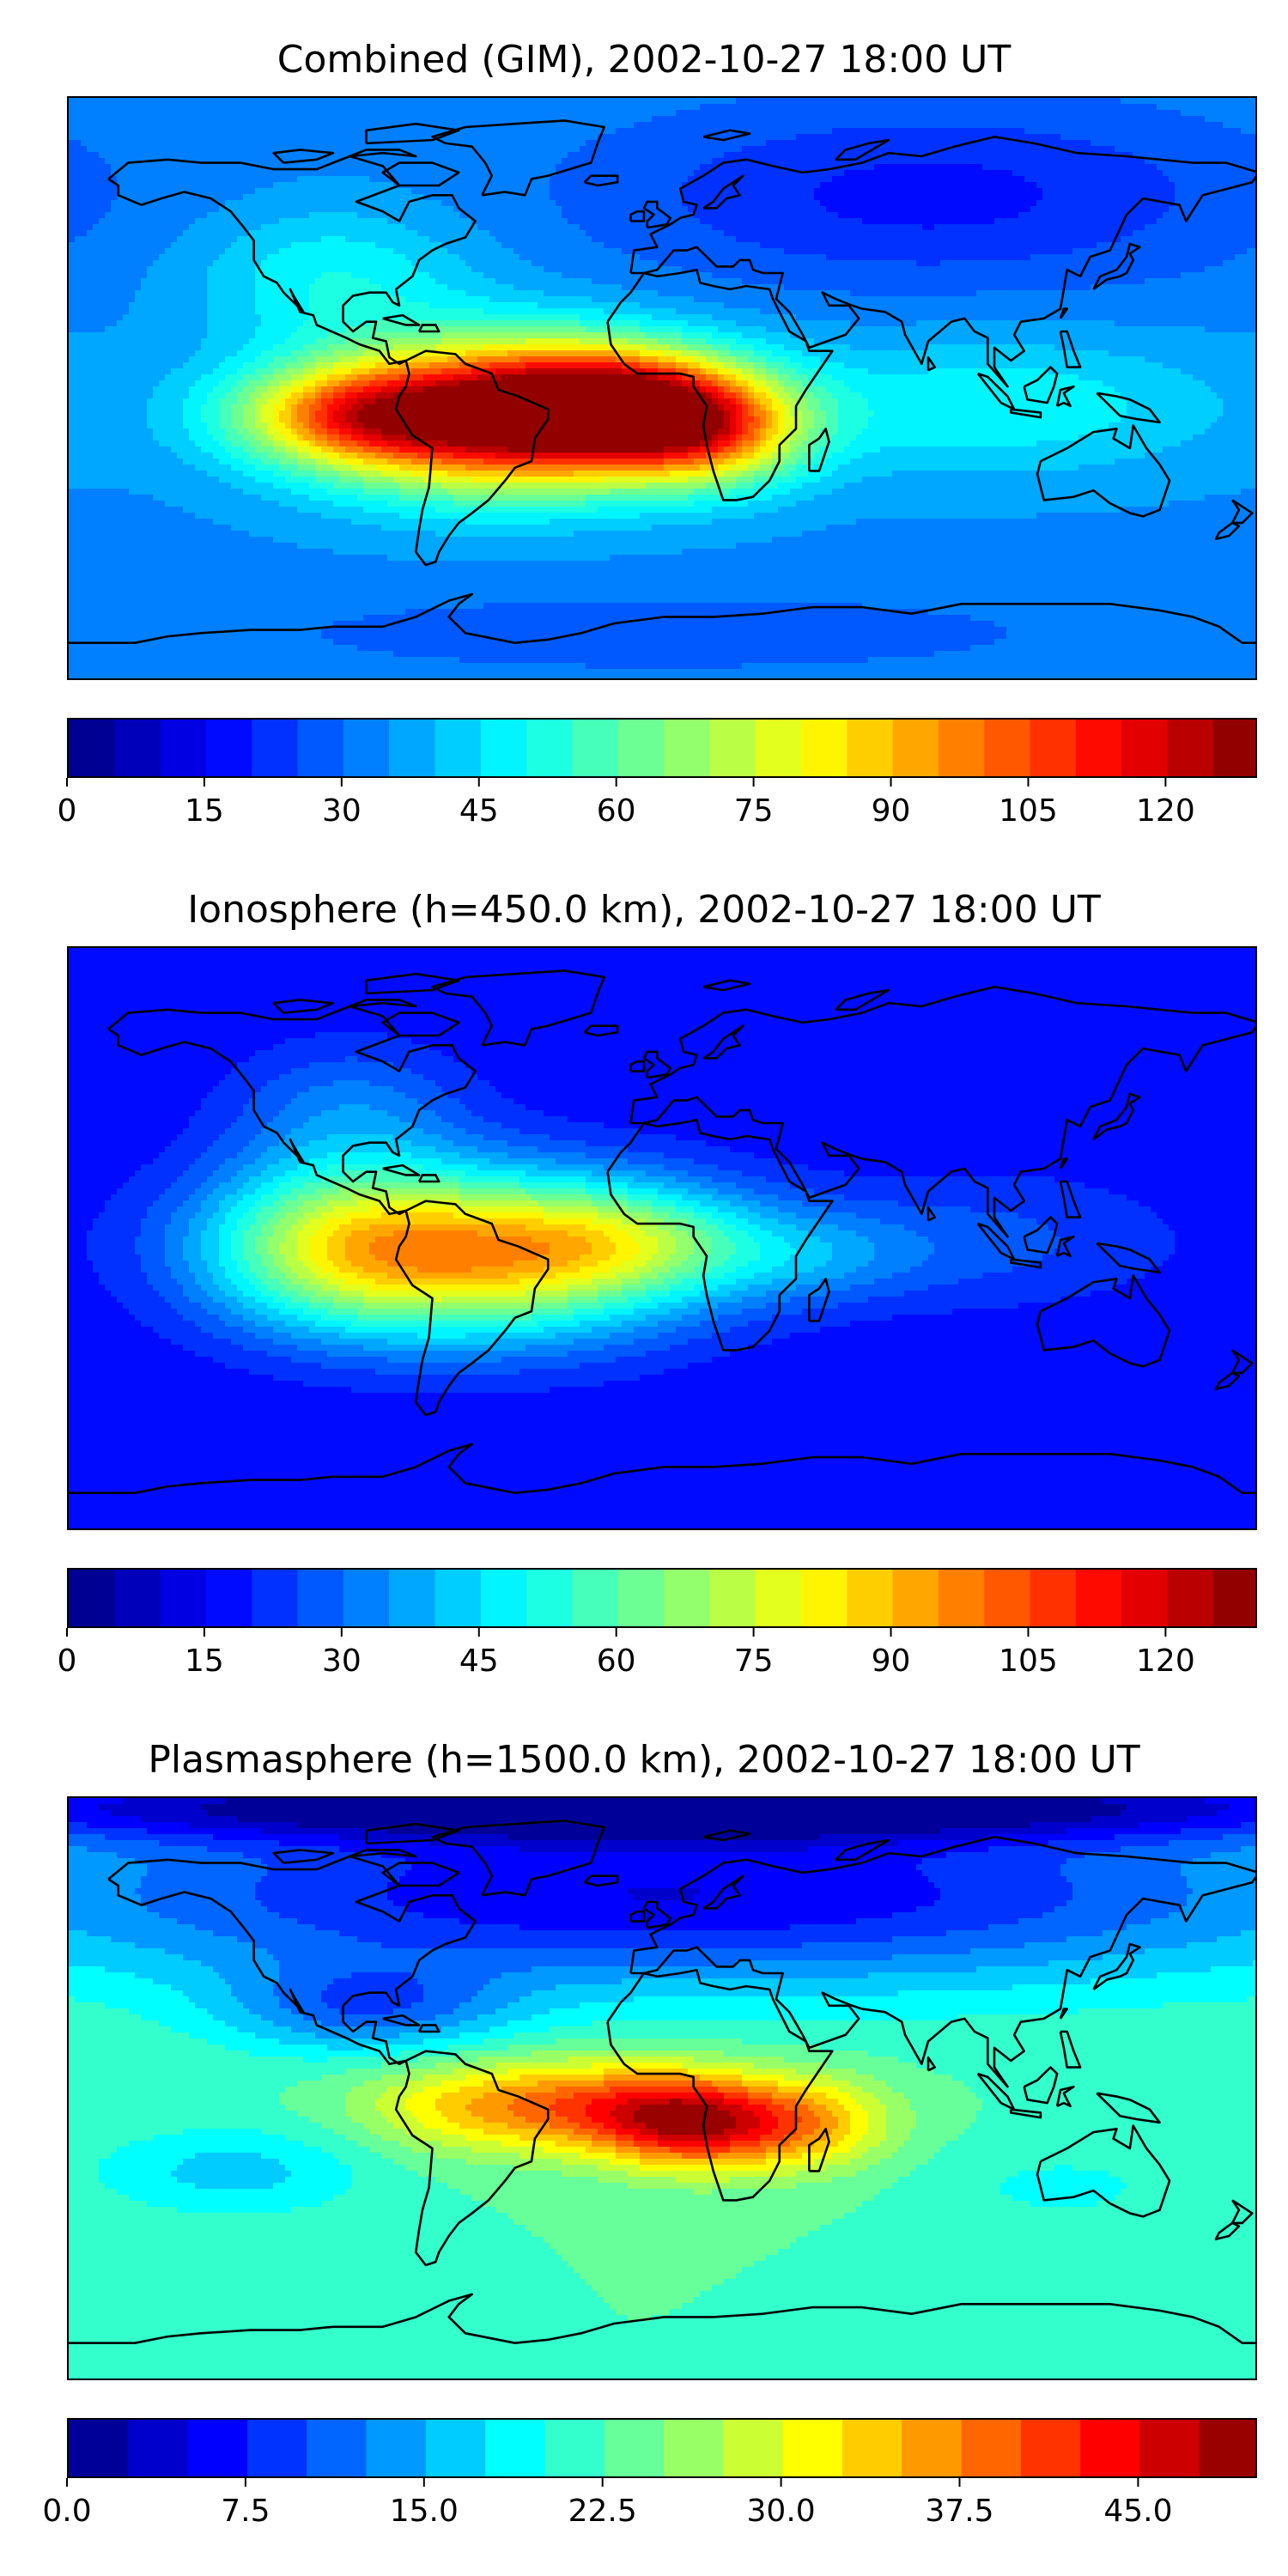  What do you see at coordinates (754, 1661) in the screenshot?
I see `colorbar-tick-label: 75` at bounding box center [754, 1661].